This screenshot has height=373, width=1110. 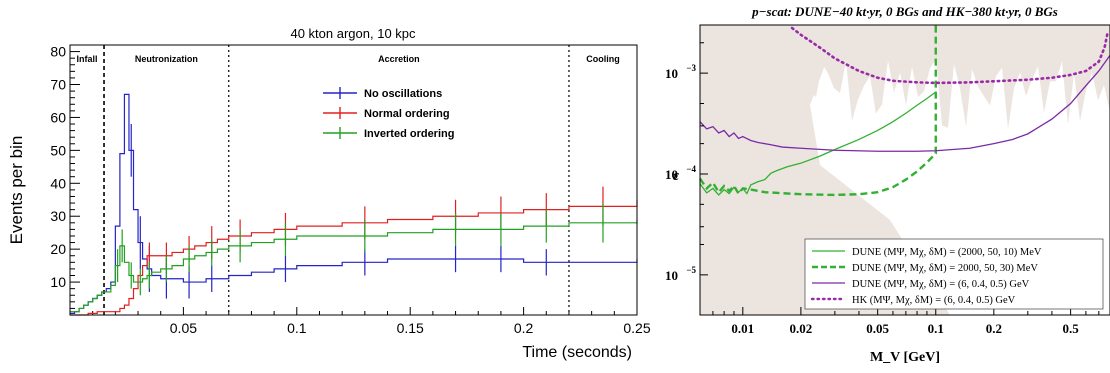 I want to click on legend-label: Normal ordering, so click(x=407, y=114).